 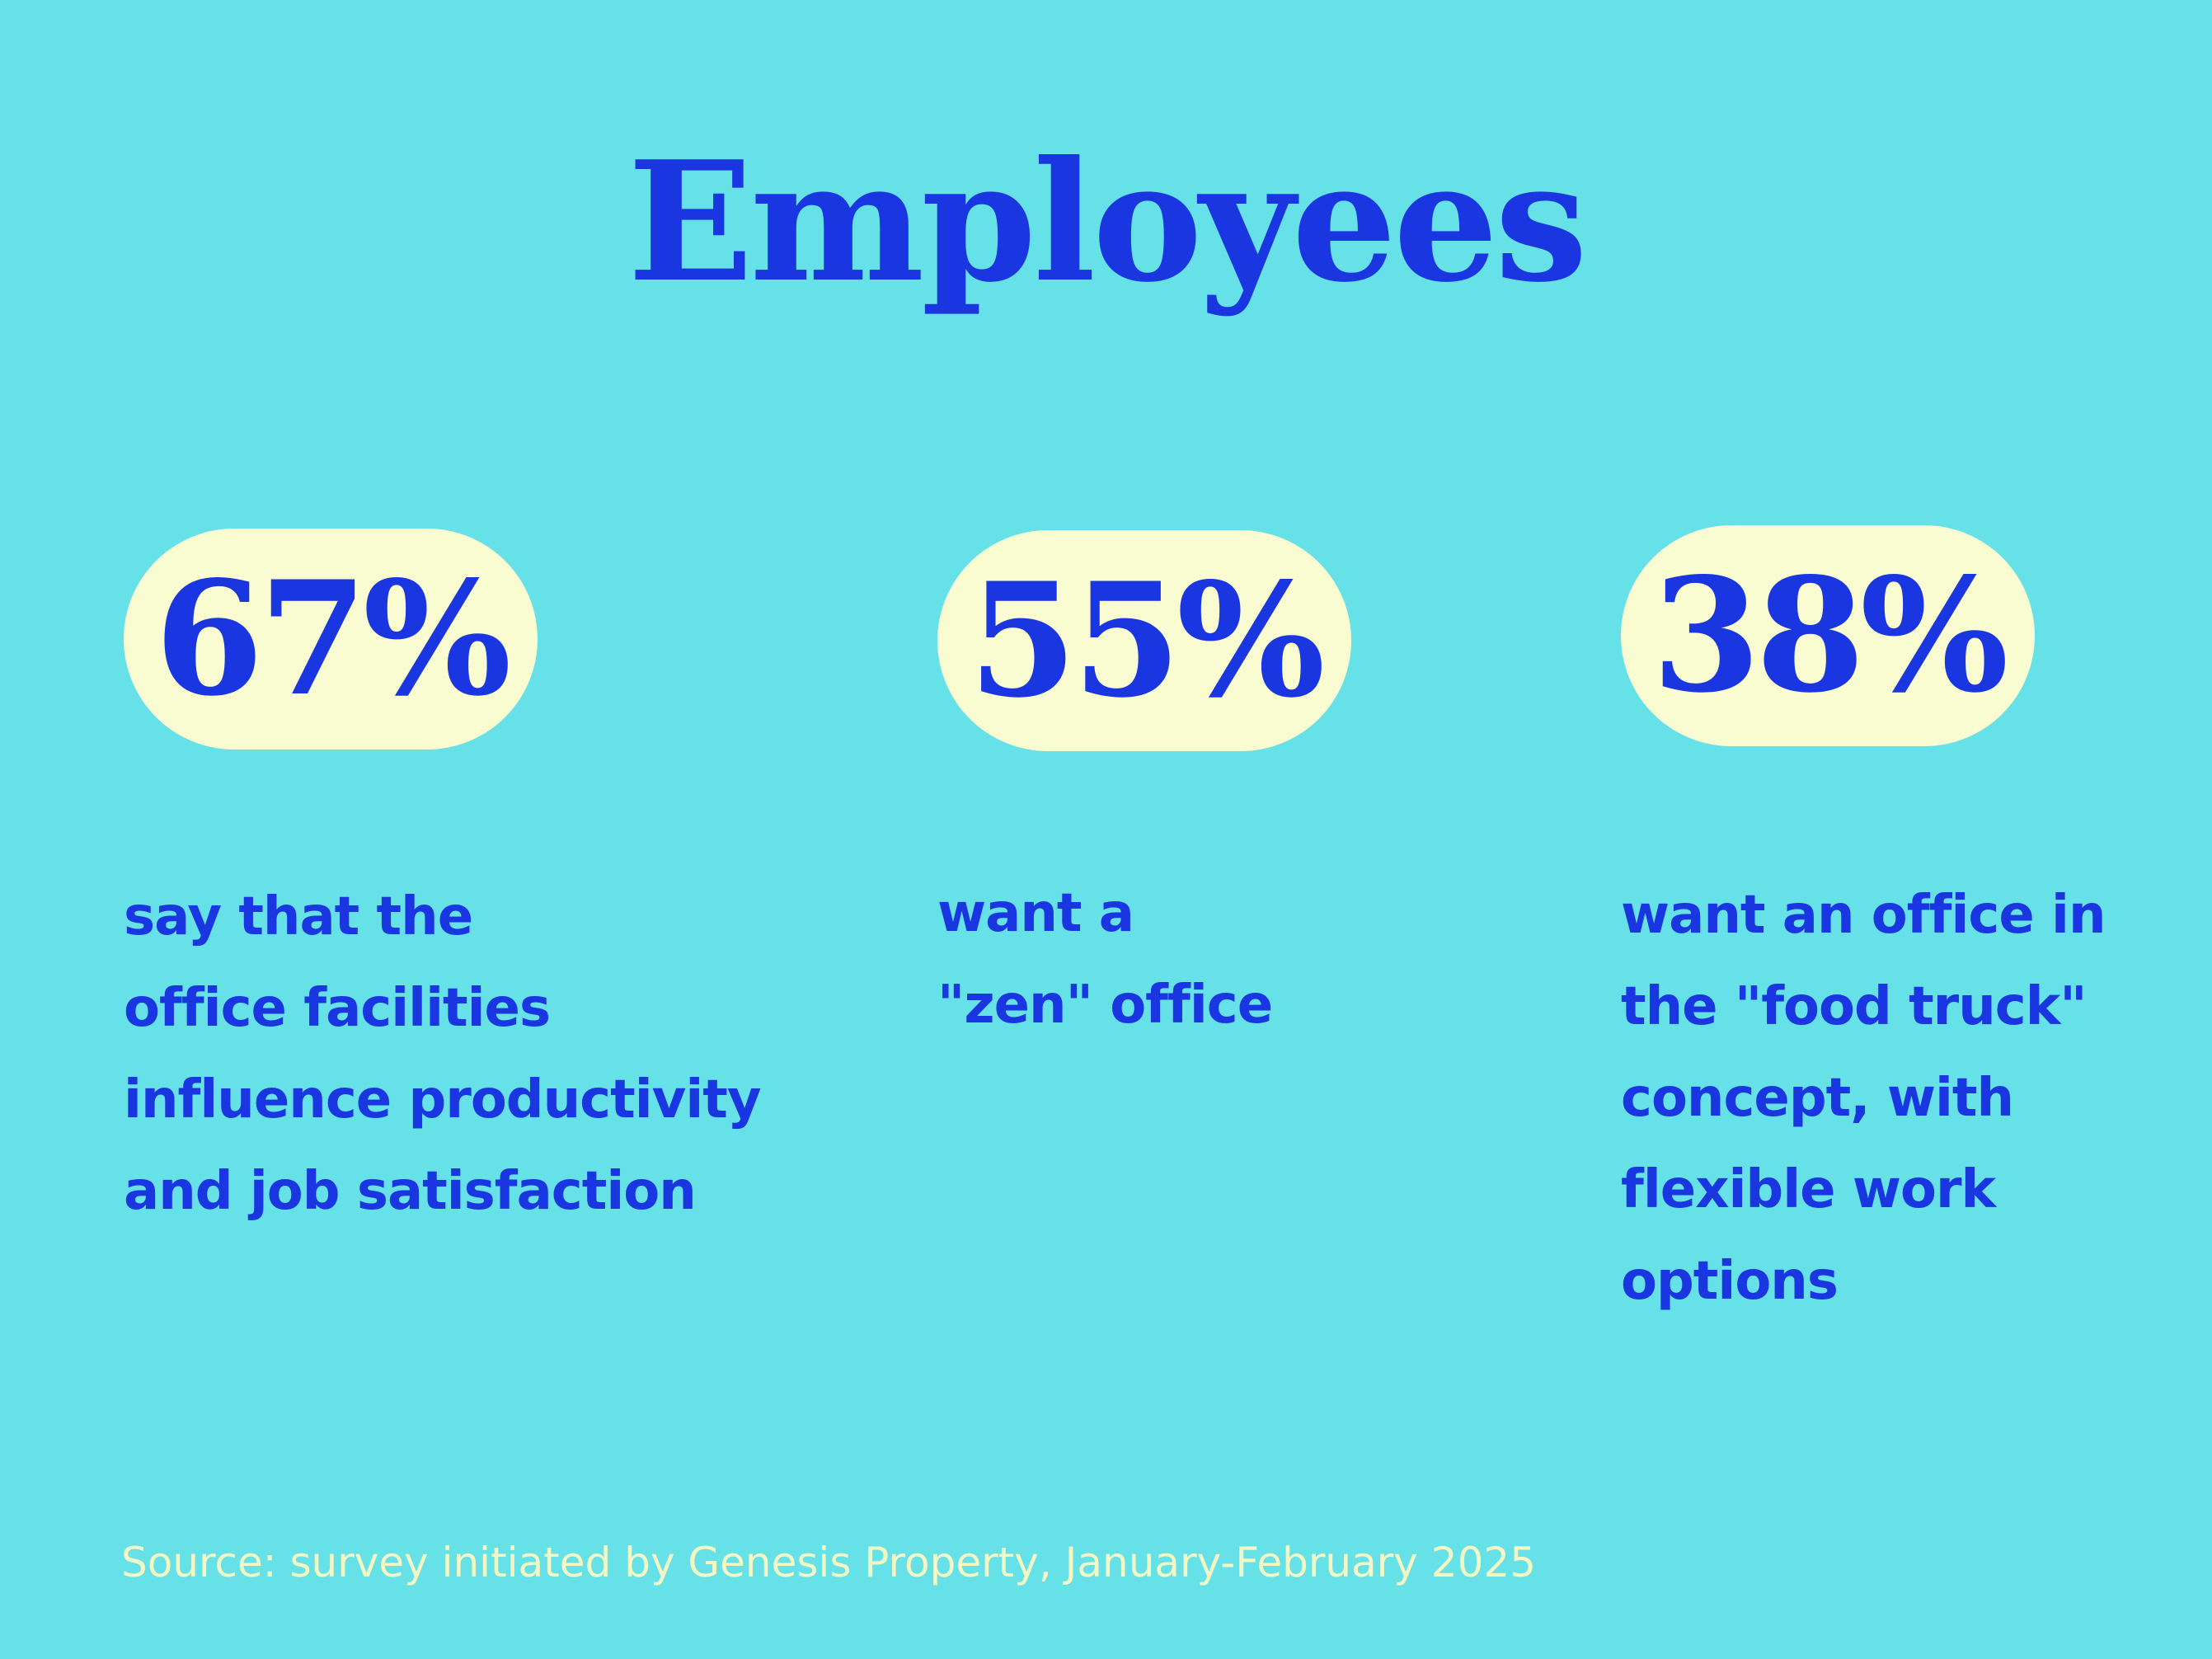 What do you see at coordinates (1107, 222) in the screenshot?
I see `page-title: Employees` at bounding box center [1107, 222].